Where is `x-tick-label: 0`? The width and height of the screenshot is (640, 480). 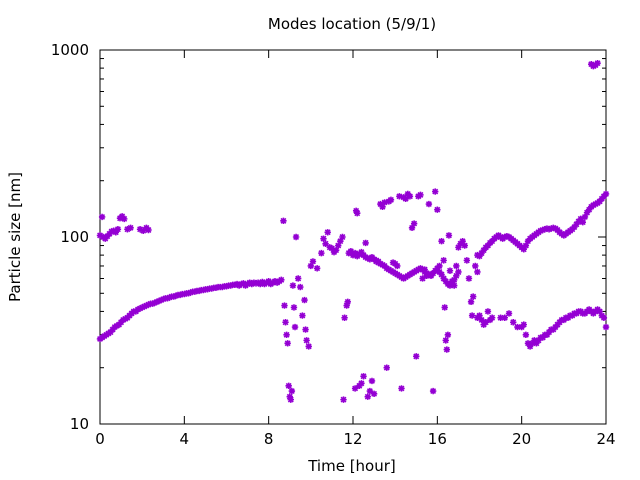
x-tick-label: 0 is located at coordinates (100, 439).